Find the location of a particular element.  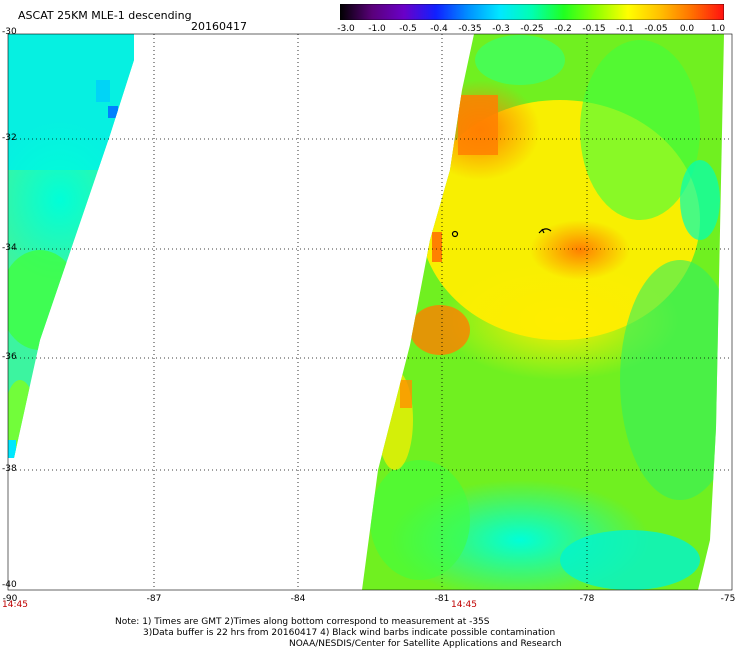

colorbar-tick-label: -3.0 is located at coordinates (346, 29).